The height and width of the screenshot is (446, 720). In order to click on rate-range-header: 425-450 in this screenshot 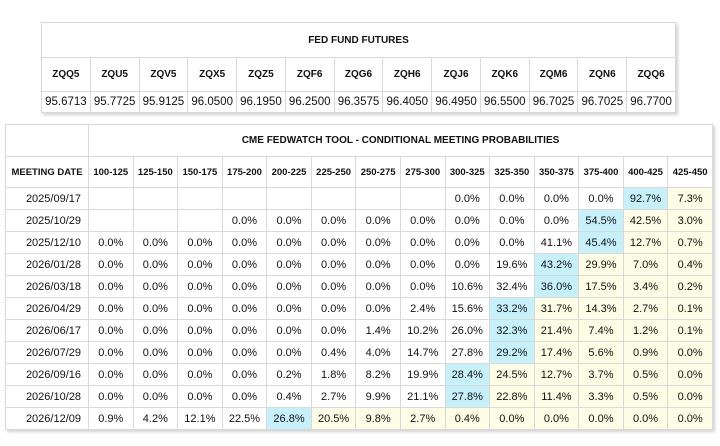, I will do `click(690, 172)`.